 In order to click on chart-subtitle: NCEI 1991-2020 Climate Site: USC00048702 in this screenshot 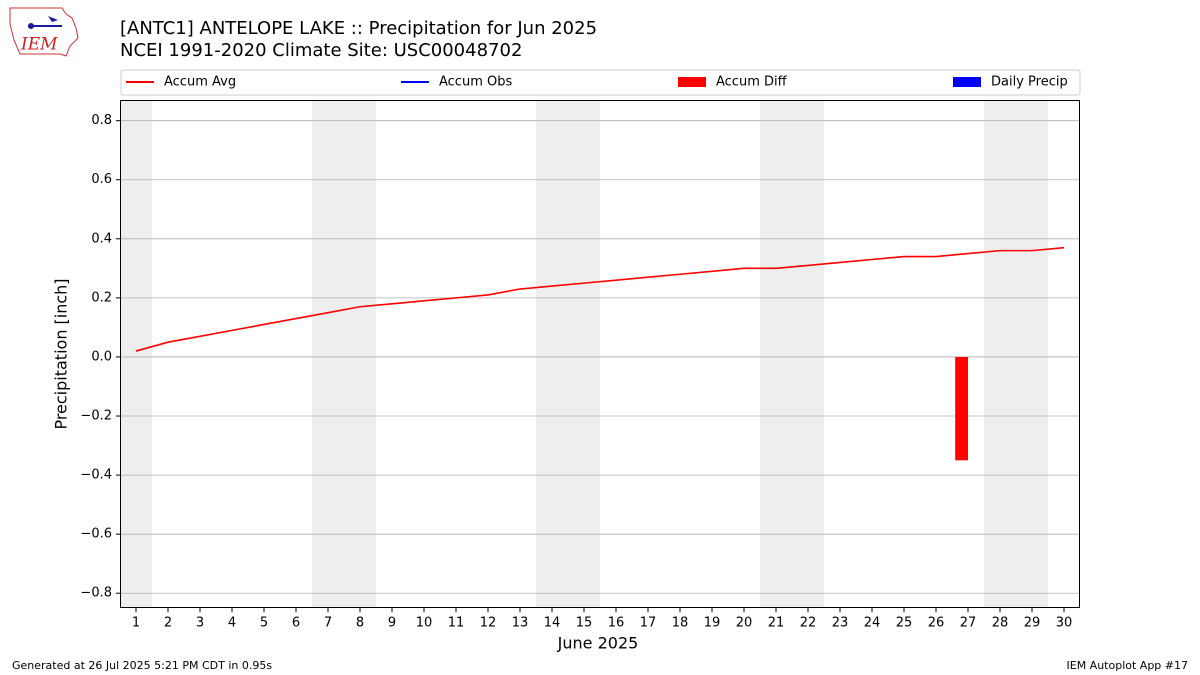, I will do `click(321, 50)`.